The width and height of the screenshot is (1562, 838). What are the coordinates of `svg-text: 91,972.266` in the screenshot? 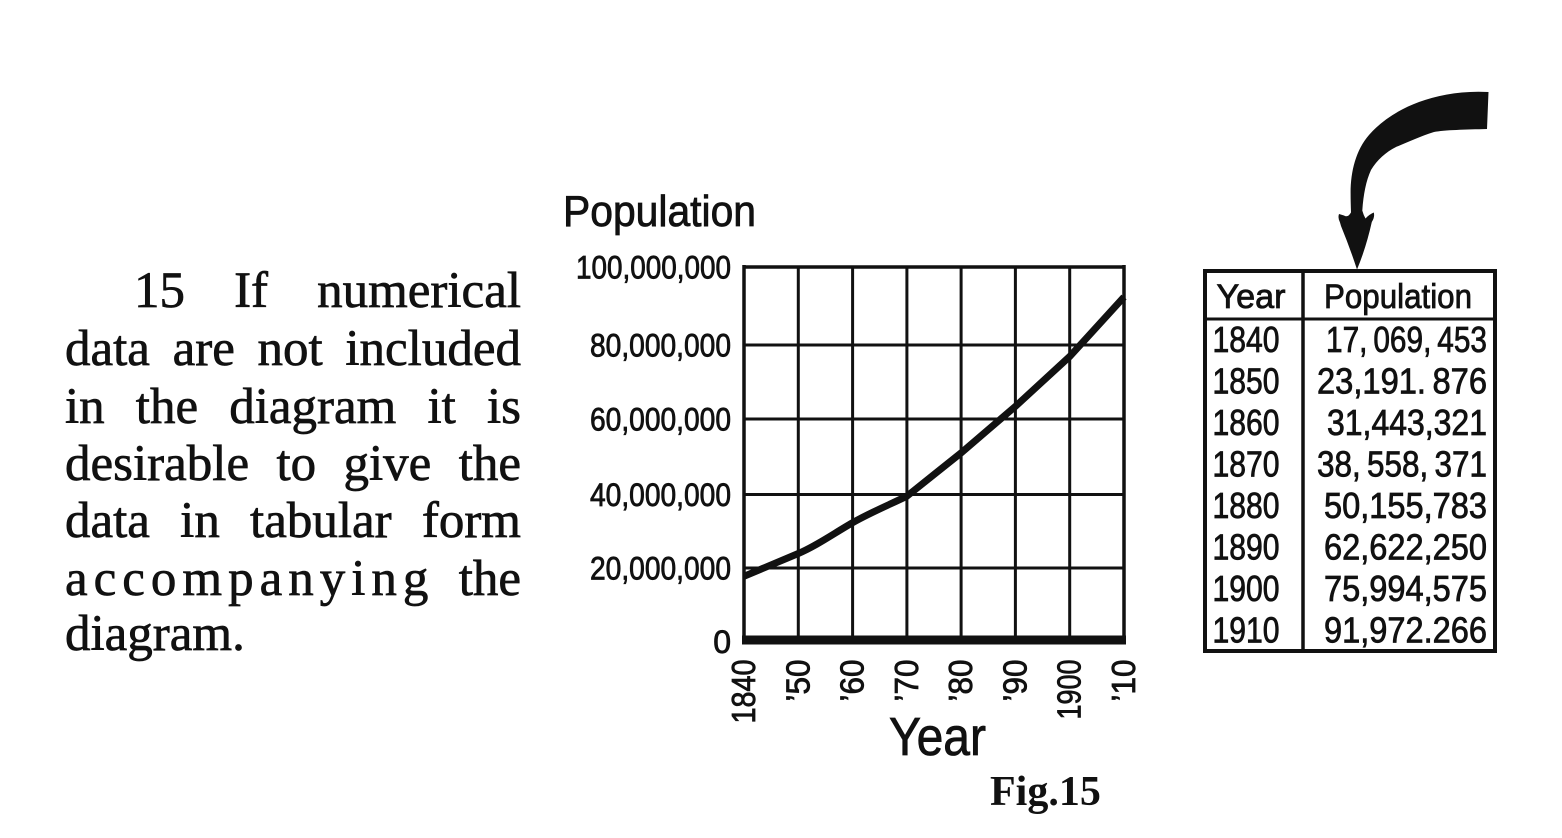 It's located at (1405, 630).